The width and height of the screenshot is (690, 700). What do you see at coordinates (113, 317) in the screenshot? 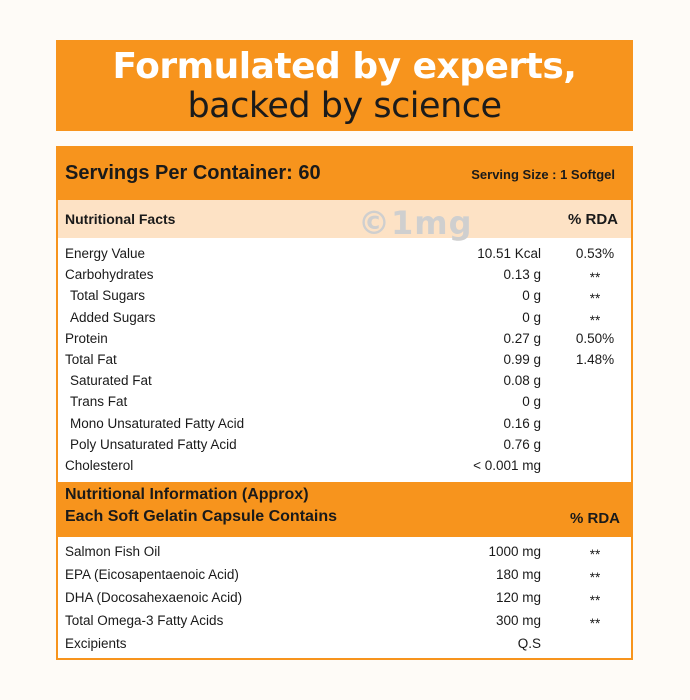
I see `facts-row-name: Added Sugars` at bounding box center [113, 317].